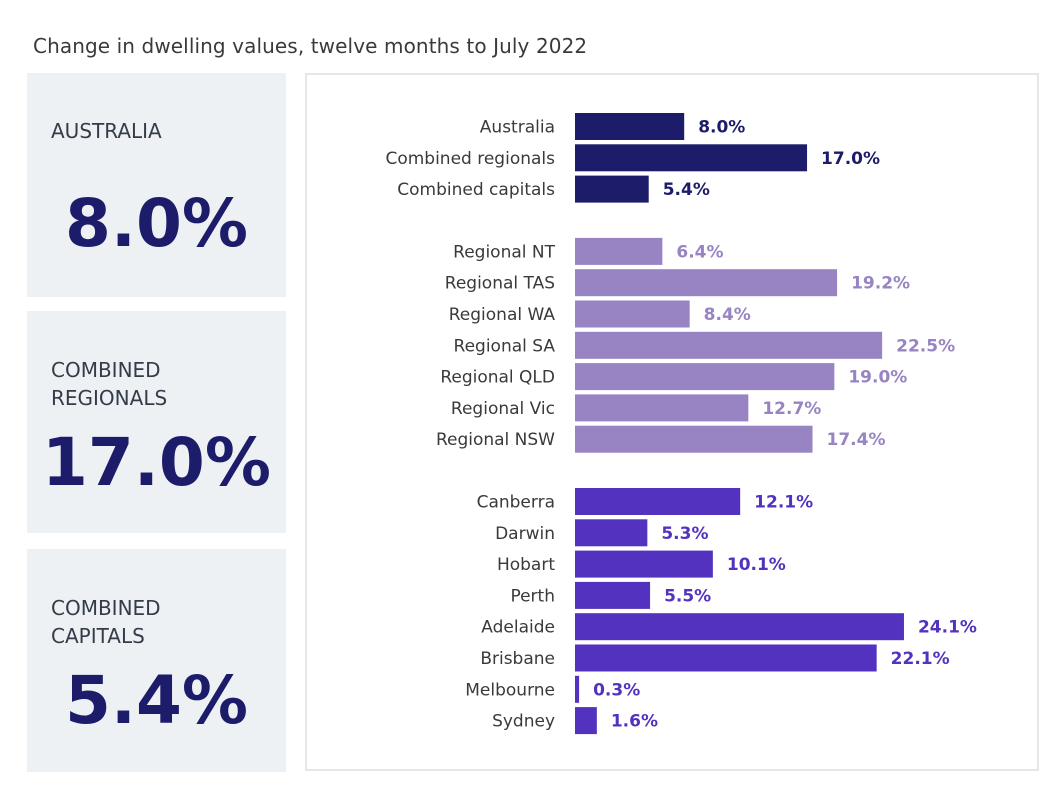 The image size is (1053, 799). I want to click on category-label-regional-qld: Regional QLD, so click(497, 378).